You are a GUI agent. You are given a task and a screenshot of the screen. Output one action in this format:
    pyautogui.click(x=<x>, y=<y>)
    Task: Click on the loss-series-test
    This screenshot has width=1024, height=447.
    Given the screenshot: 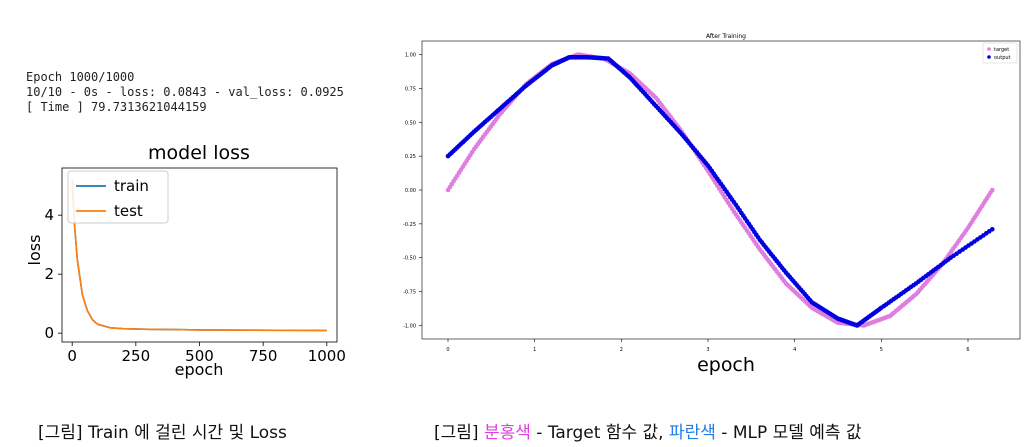 What is the action you would take?
    pyautogui.click(x=199, y=255)
    